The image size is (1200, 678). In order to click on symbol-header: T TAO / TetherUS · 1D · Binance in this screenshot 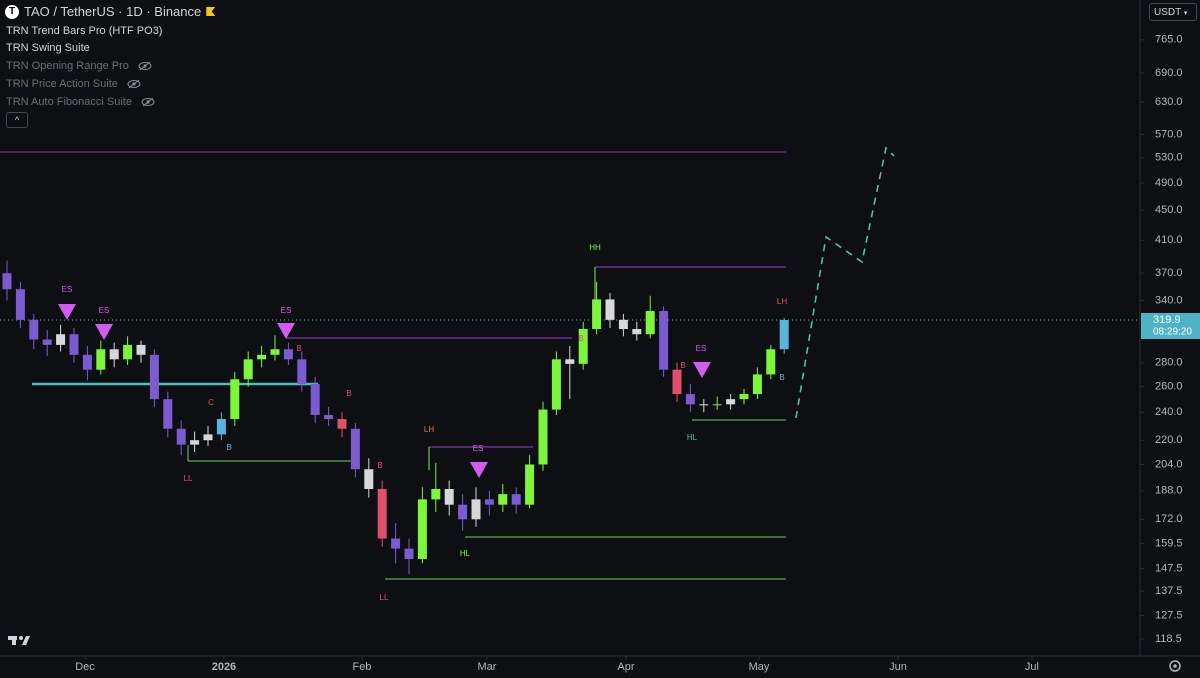, I will do `click(110, 11)`.